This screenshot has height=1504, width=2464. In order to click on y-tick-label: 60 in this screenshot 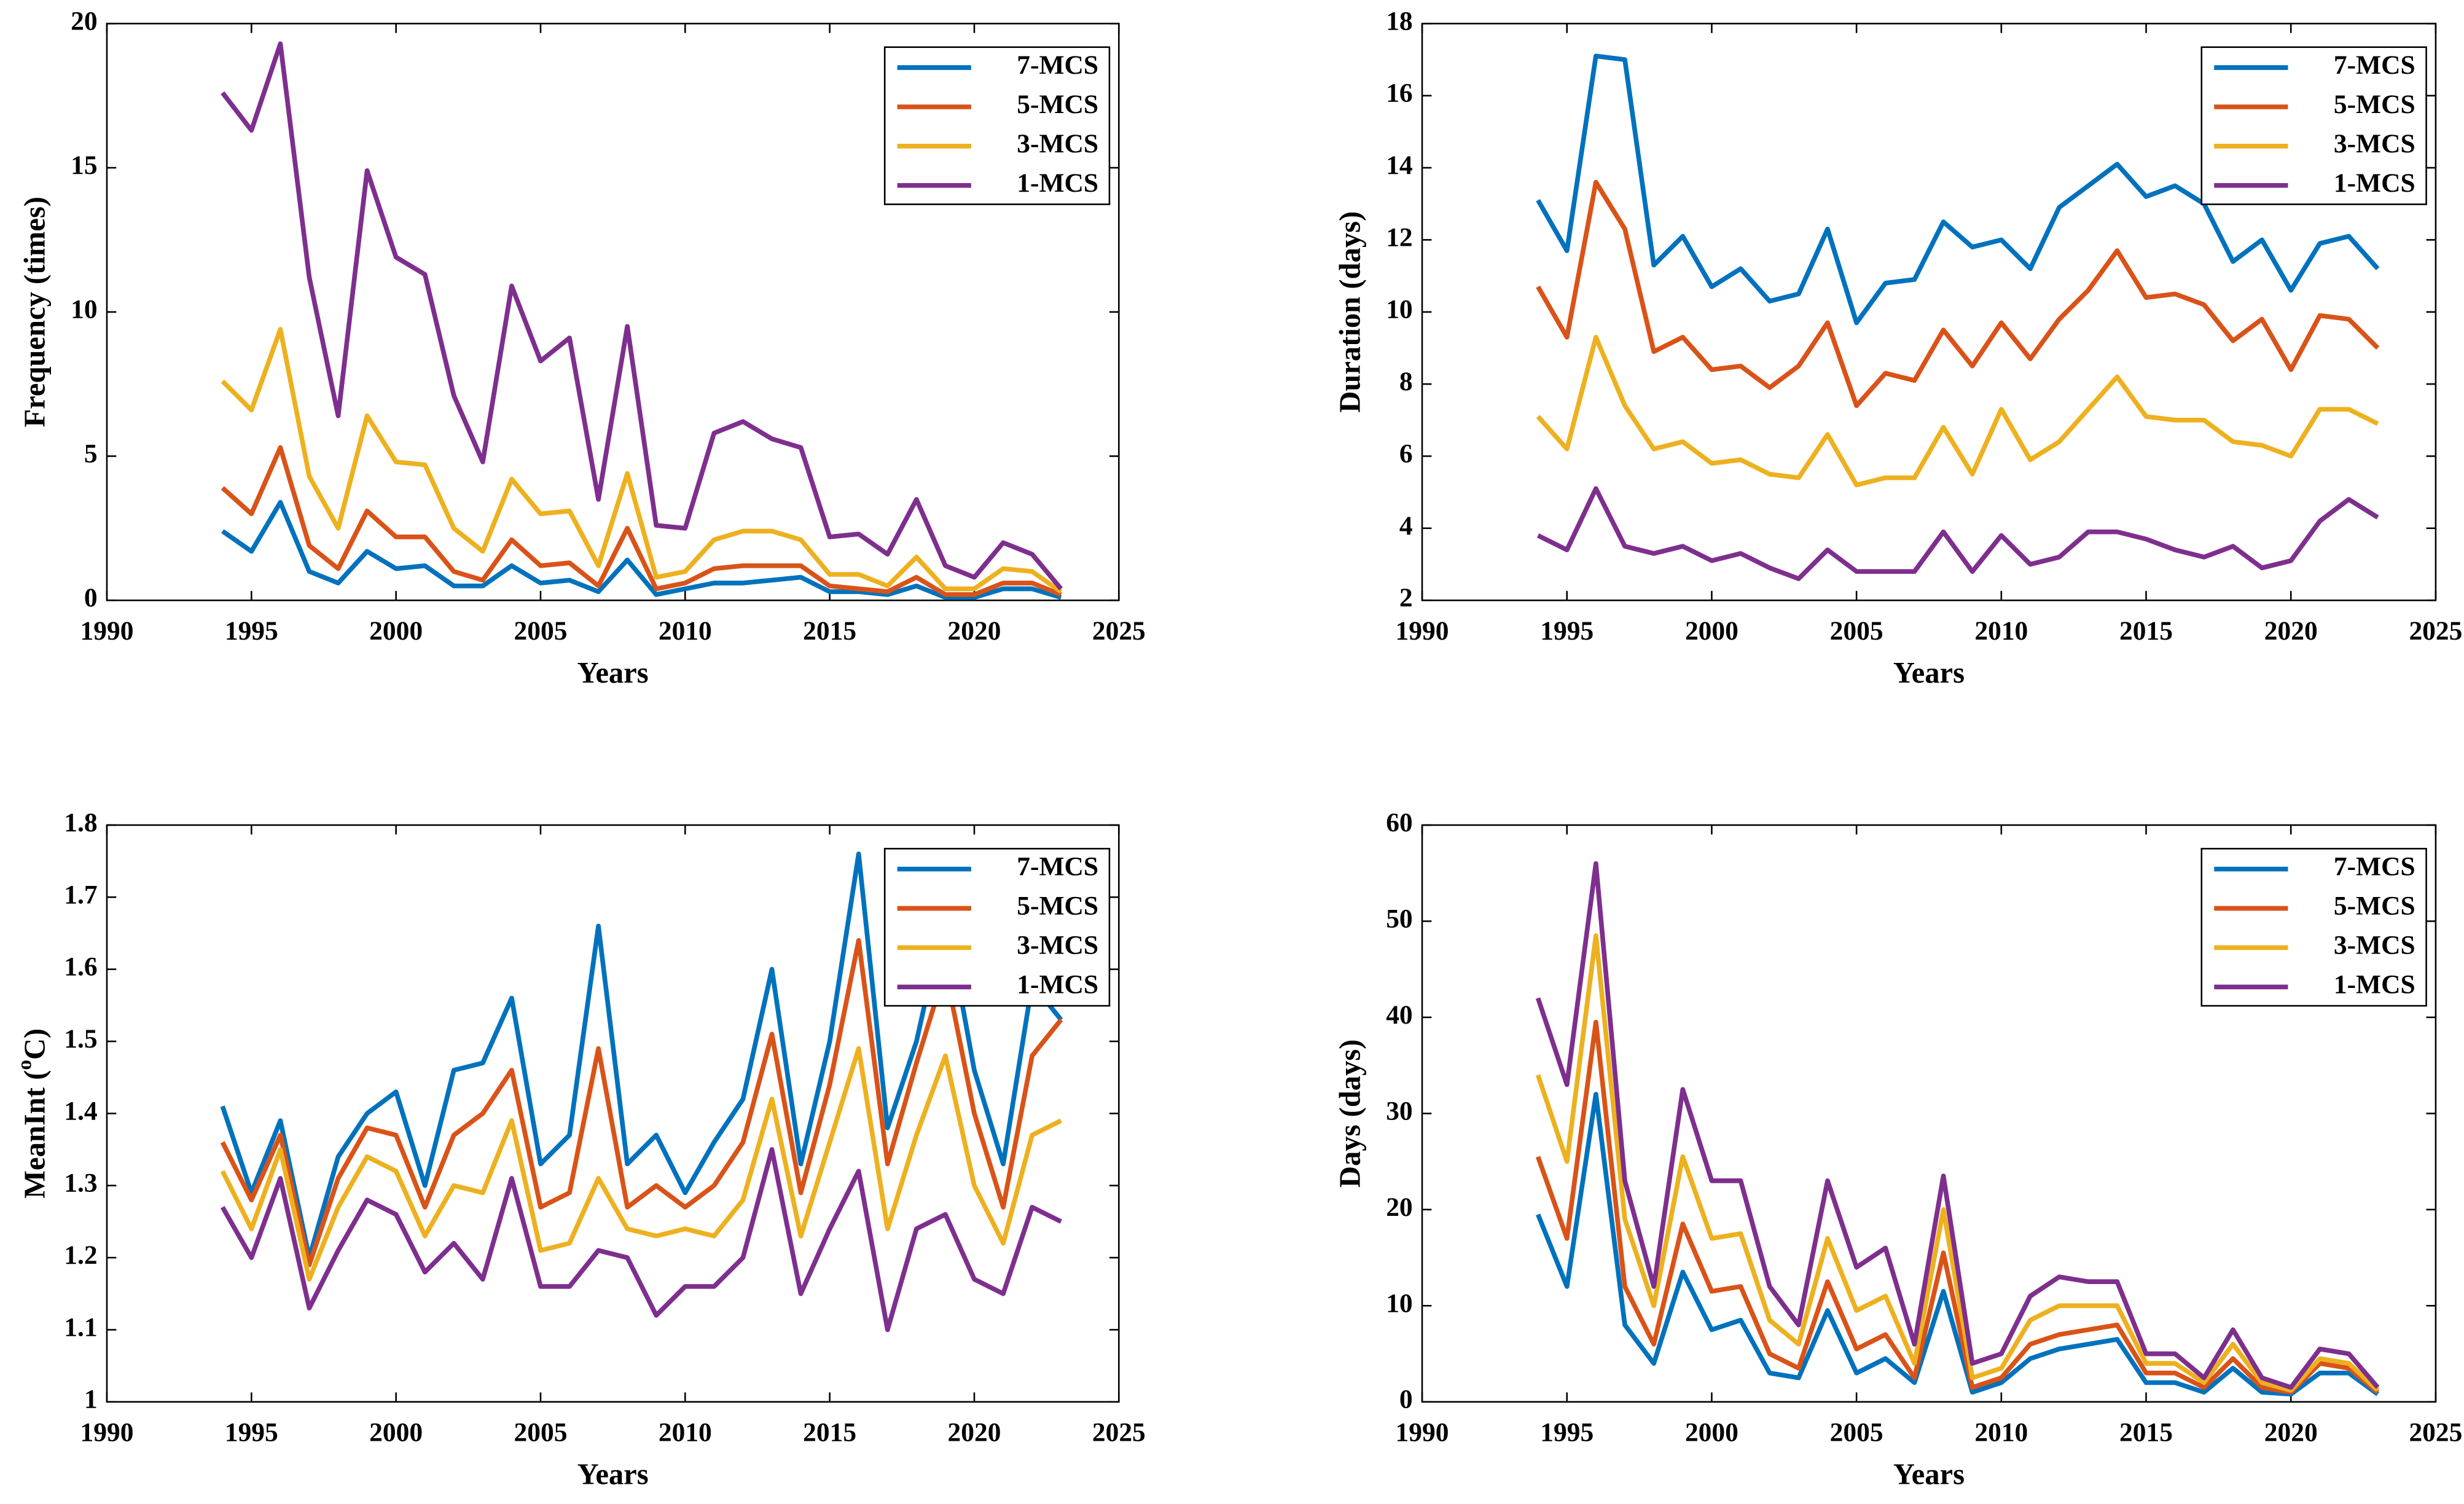, I will do `click(1399, 822)`.